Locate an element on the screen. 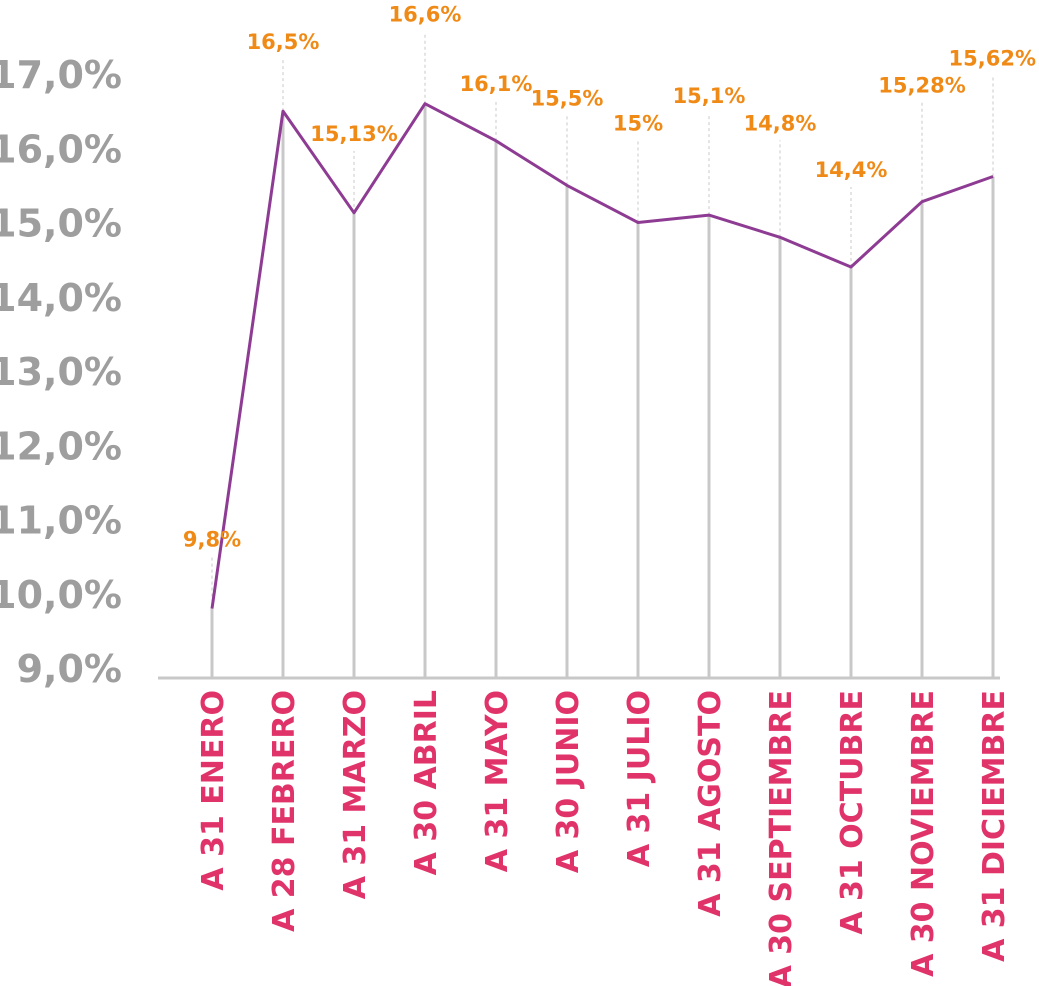 The width and height of the screenshot is (1039, 986). data-label: 15,62% is located at coordinates (992, 58).